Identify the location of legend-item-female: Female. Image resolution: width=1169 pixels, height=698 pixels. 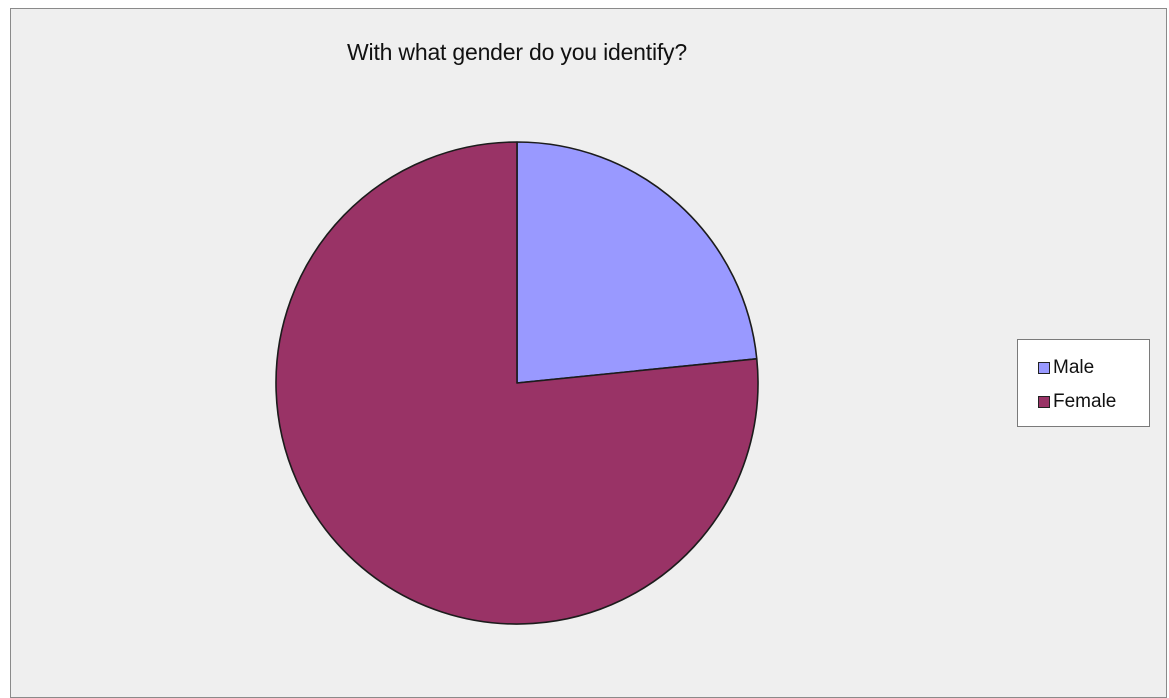
(1093, 402).